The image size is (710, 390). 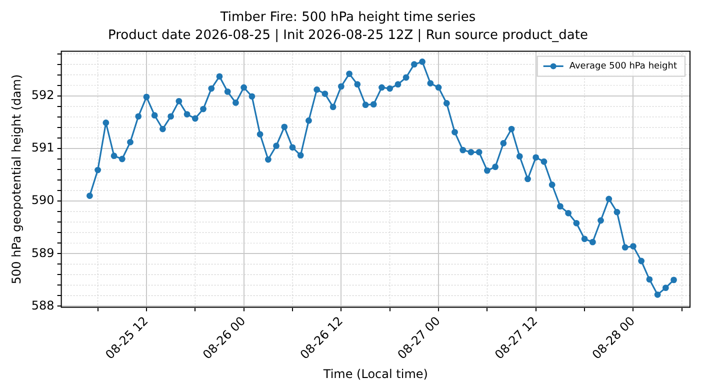 I want to click on x-axis-title: Time (Local time), so click(x=375, y=373).